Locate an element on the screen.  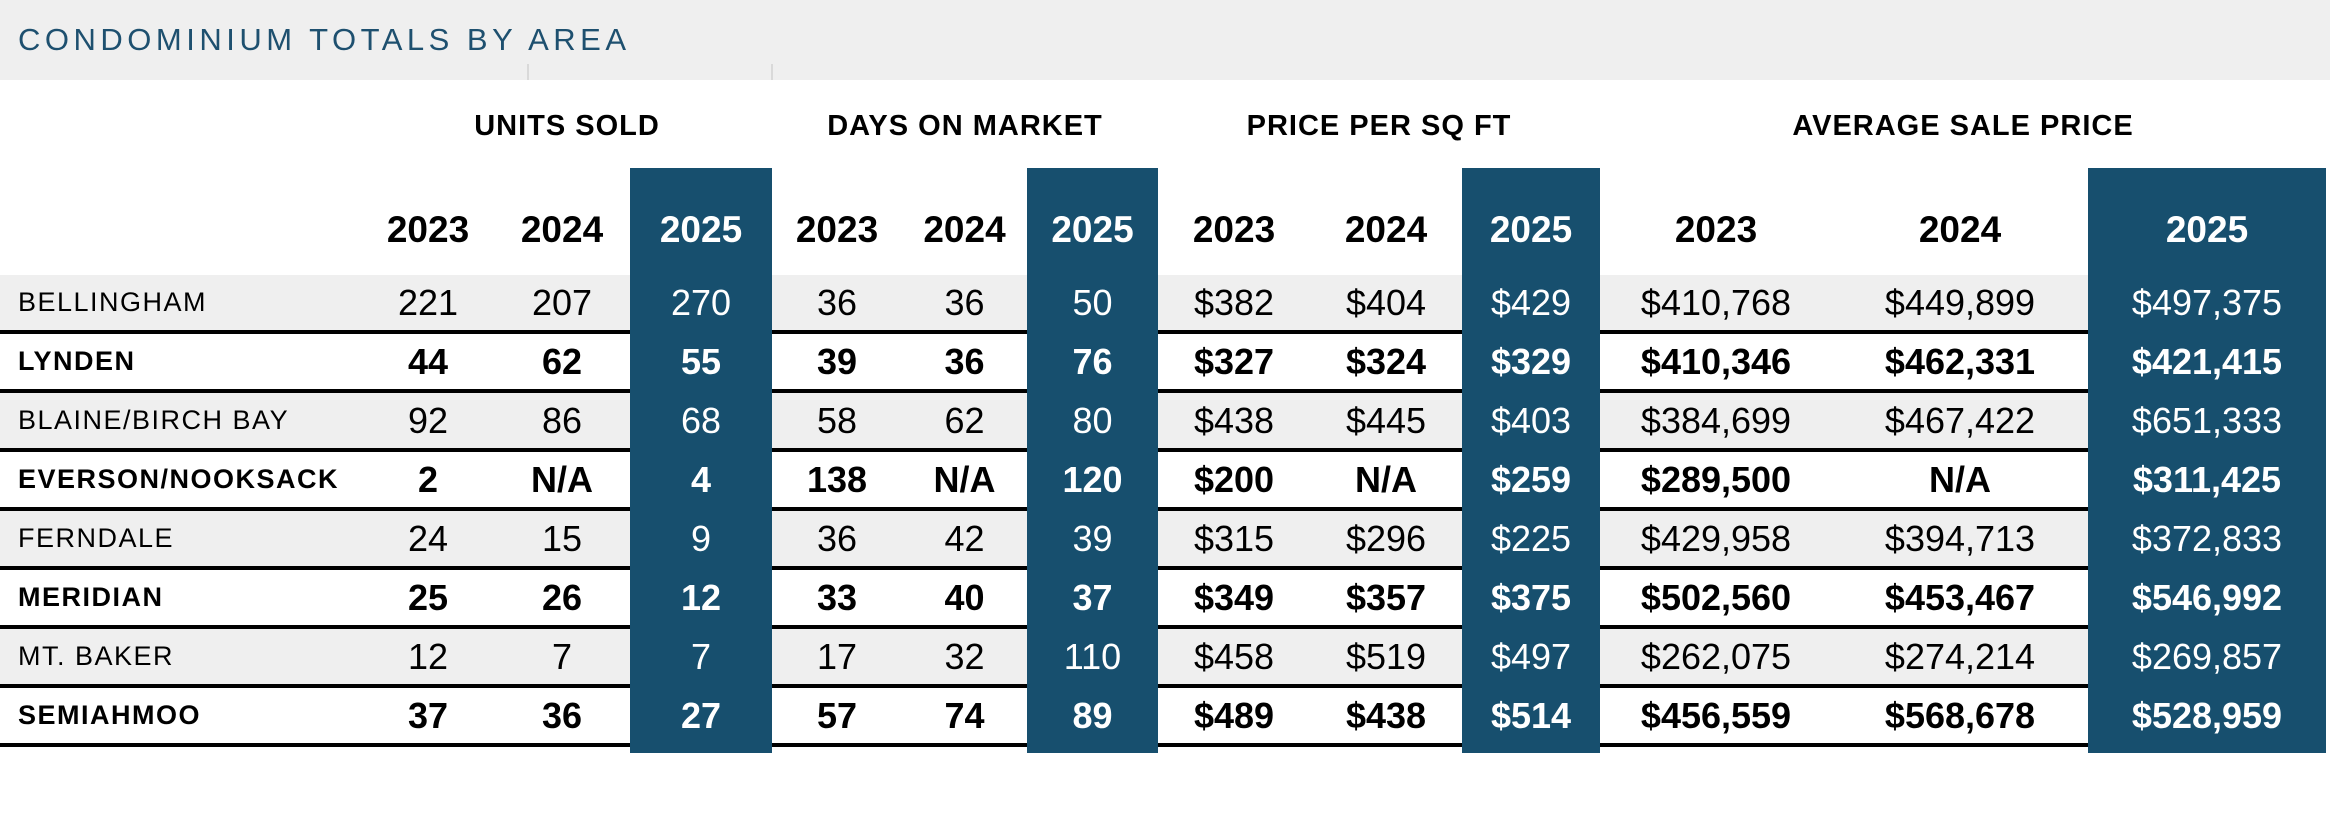
value-average_sale_price-2023: $262,075 is located at coordinates (1716, 658).